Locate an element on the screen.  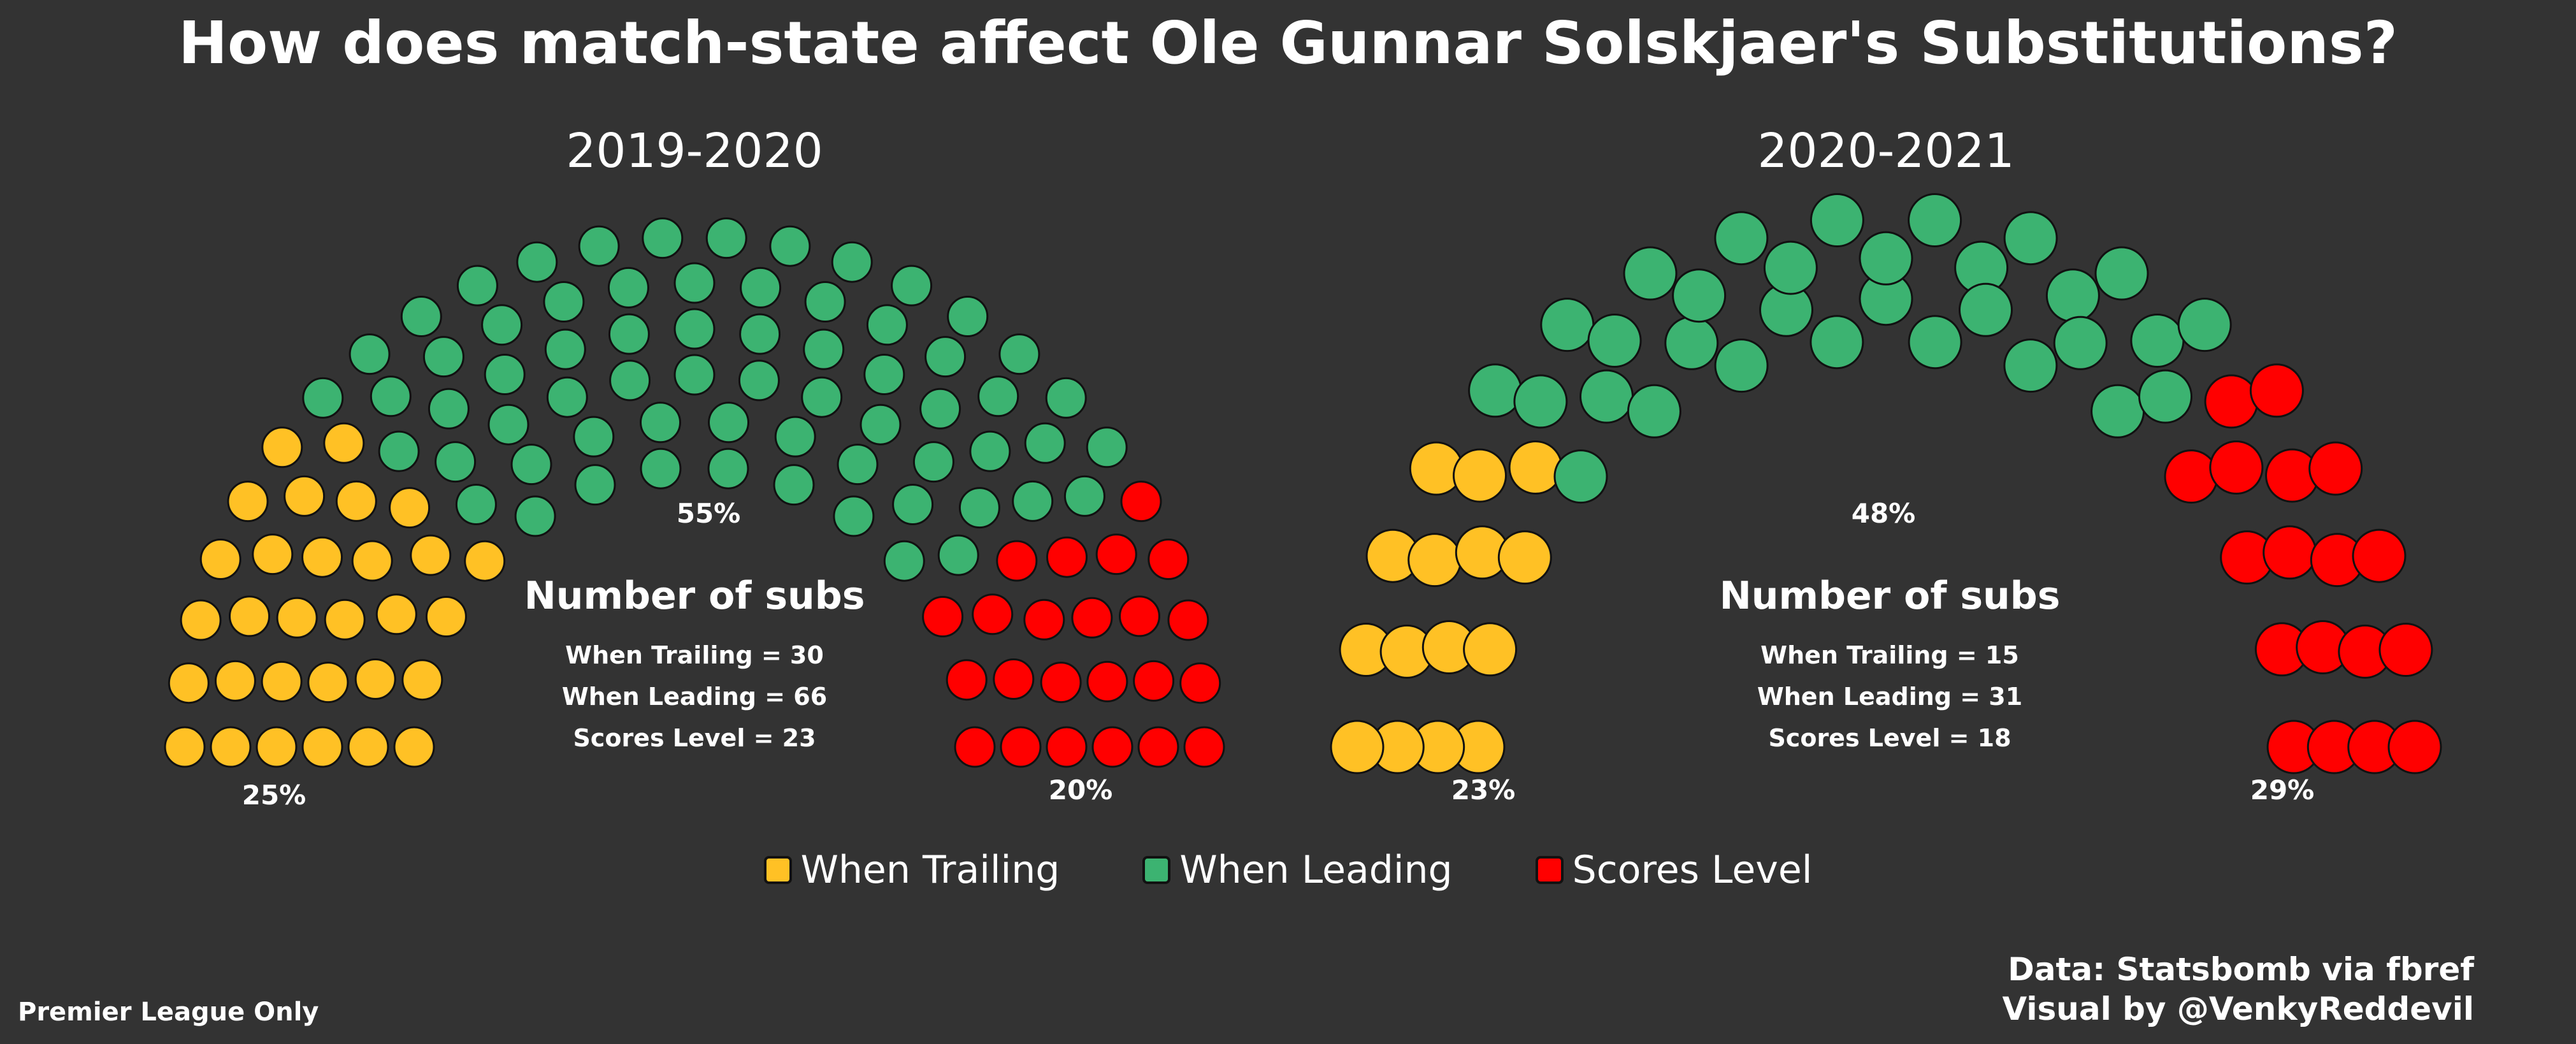
footnote: Premier League Only is located at coordinates (169, 1012).